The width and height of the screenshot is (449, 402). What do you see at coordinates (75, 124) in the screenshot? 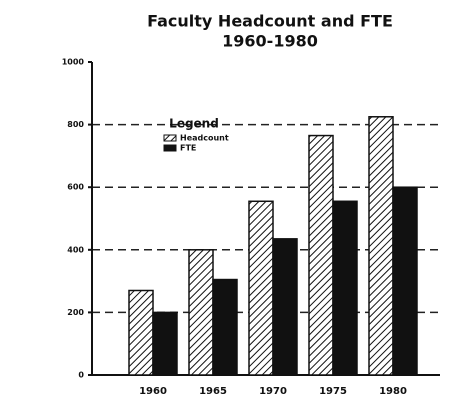
I see `y-tick-label: 800` at bounding box center [75, 124].